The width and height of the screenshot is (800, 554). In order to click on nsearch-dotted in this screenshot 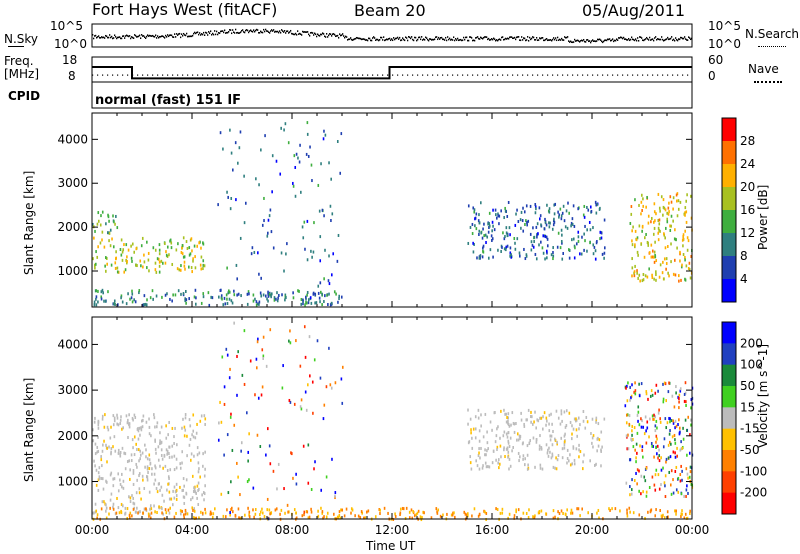, I will do `click(772, 46)`.